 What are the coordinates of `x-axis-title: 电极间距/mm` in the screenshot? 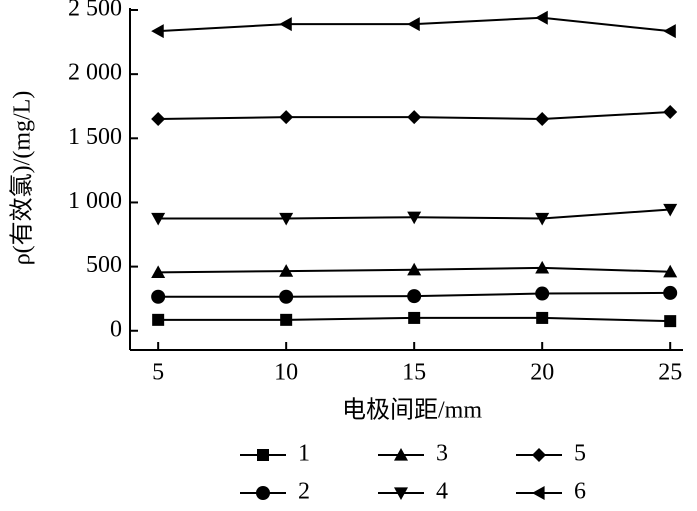 It's located at (412, 410).